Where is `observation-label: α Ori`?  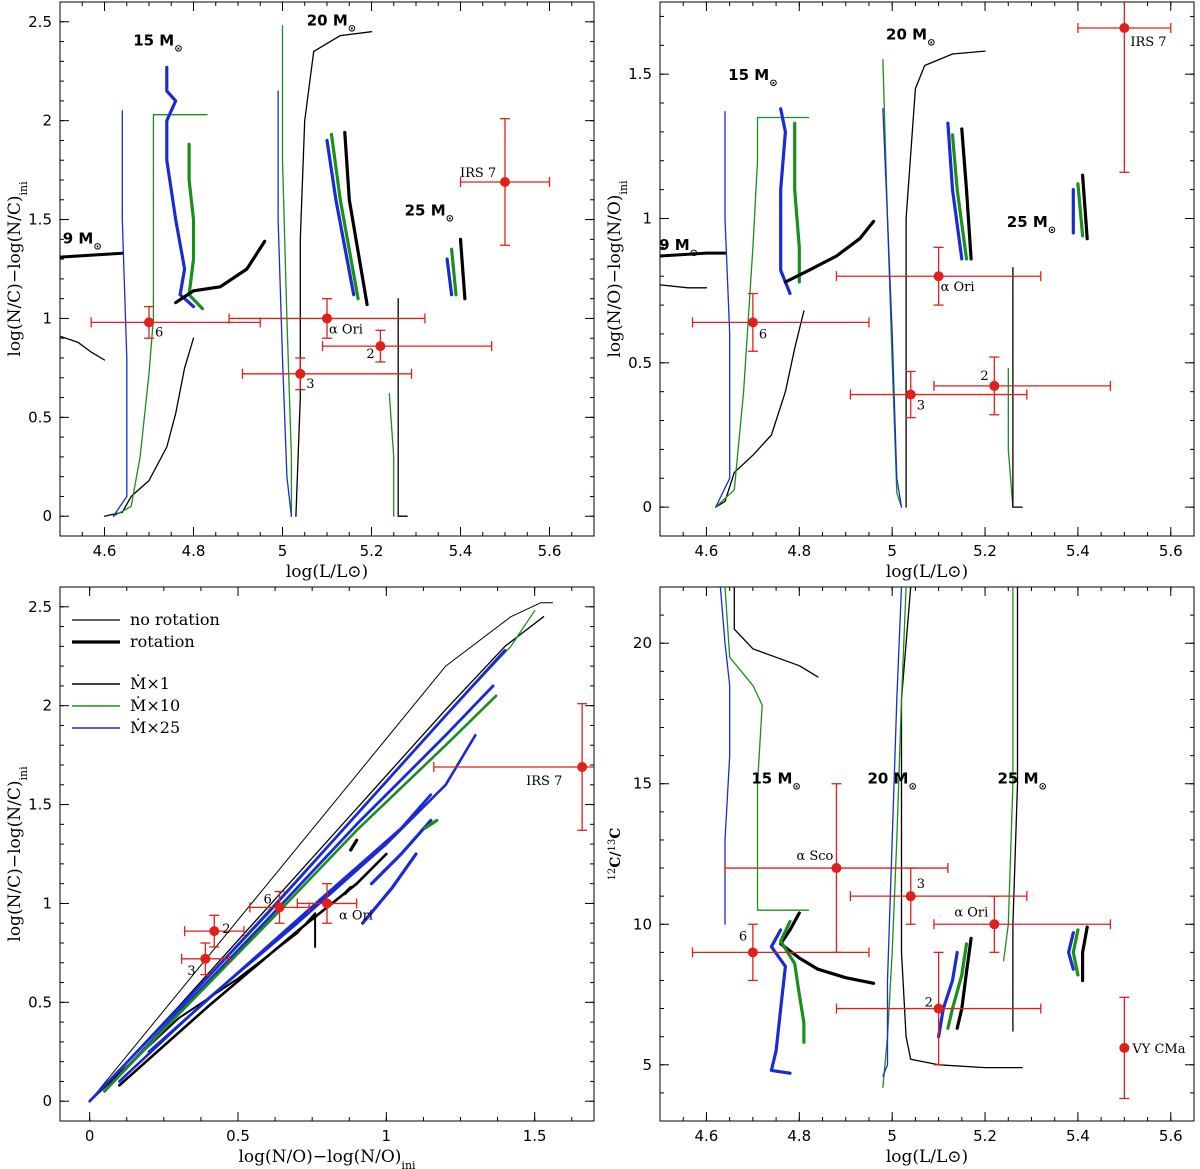
observation-label: α Ori is located at coordinates (958, 287).